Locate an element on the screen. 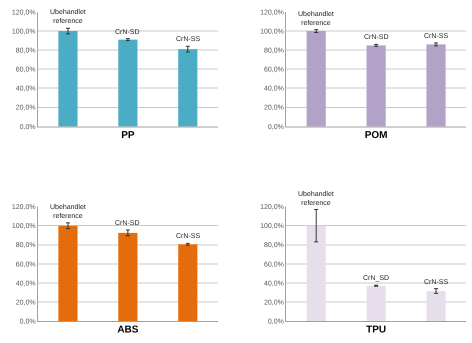 Image resolution: width=472 pixels, height=343 pixels. x-axis-title: ABS is located at coordinates (128, 330).